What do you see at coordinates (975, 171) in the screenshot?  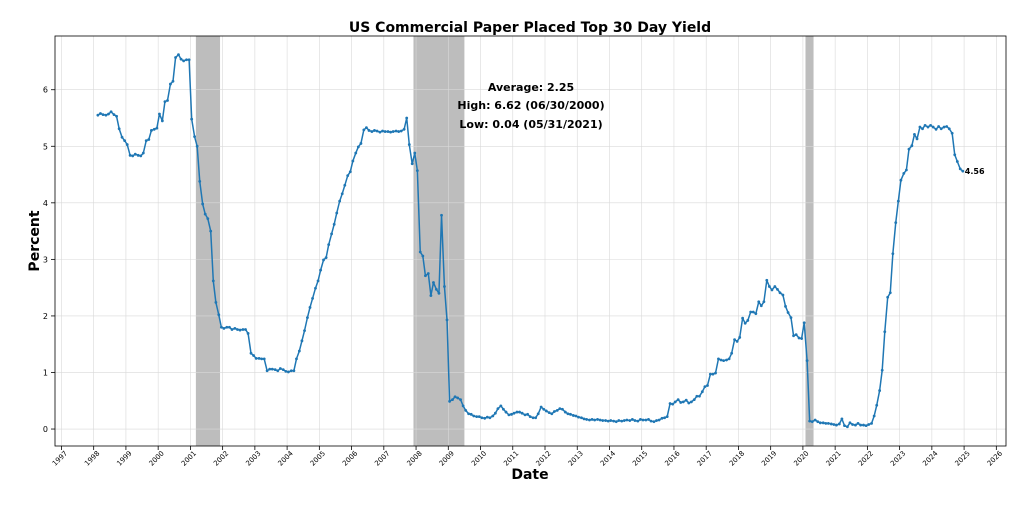 I see `last-value-label: 4.56` at bounding box center [975, 171].